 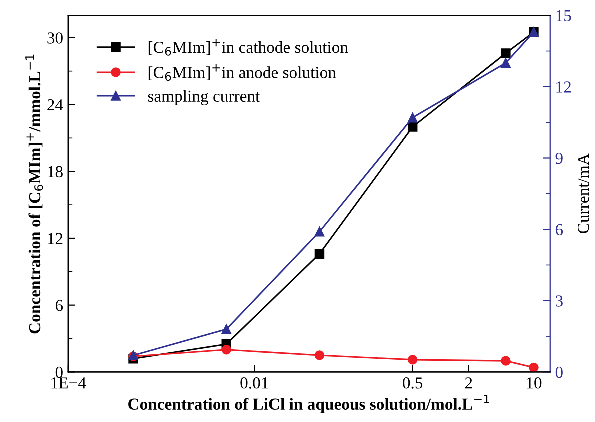 I want to click on x-axis-title: Concentration of LiCl in aqueous solution/mol.L$^{−1}$, so click(x=309, y=404).